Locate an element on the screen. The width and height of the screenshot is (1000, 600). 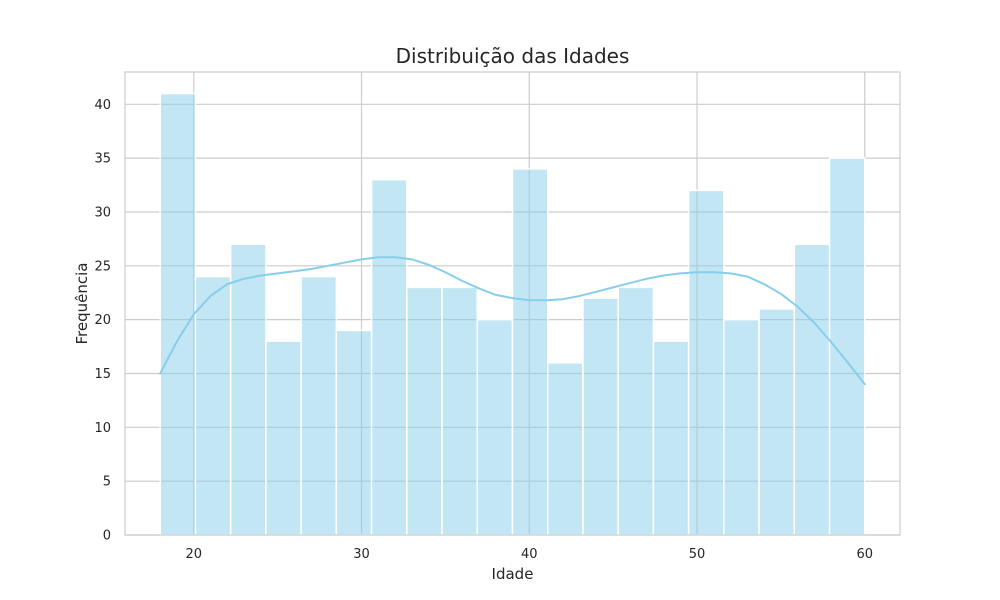
x-tick-label-0: 20 is located at coordinates (194, 554).